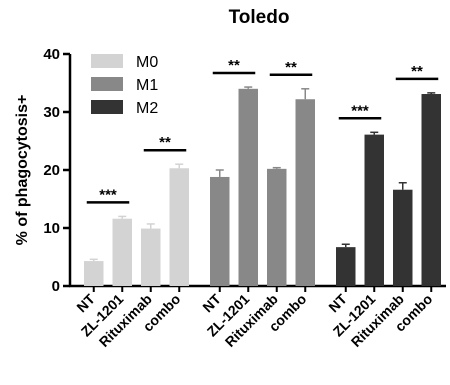  Describe the element at coordinates (51, 112) in the screenshot. I see `y-tick-label: 30` at that location.